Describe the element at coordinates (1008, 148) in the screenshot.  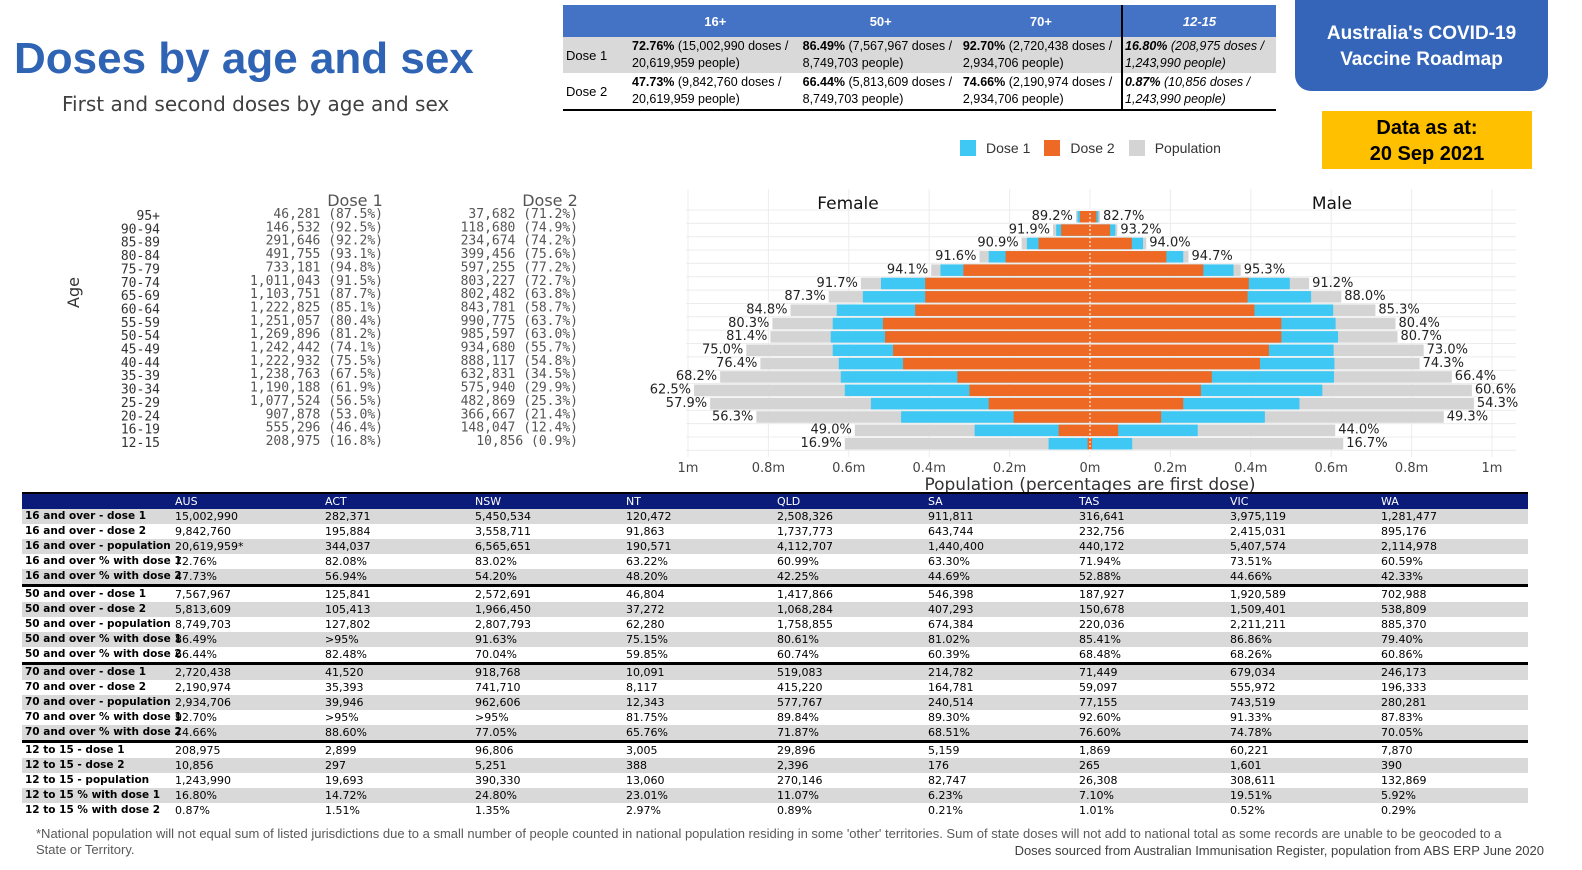
I see `legend-label: Dose 1` at that location.